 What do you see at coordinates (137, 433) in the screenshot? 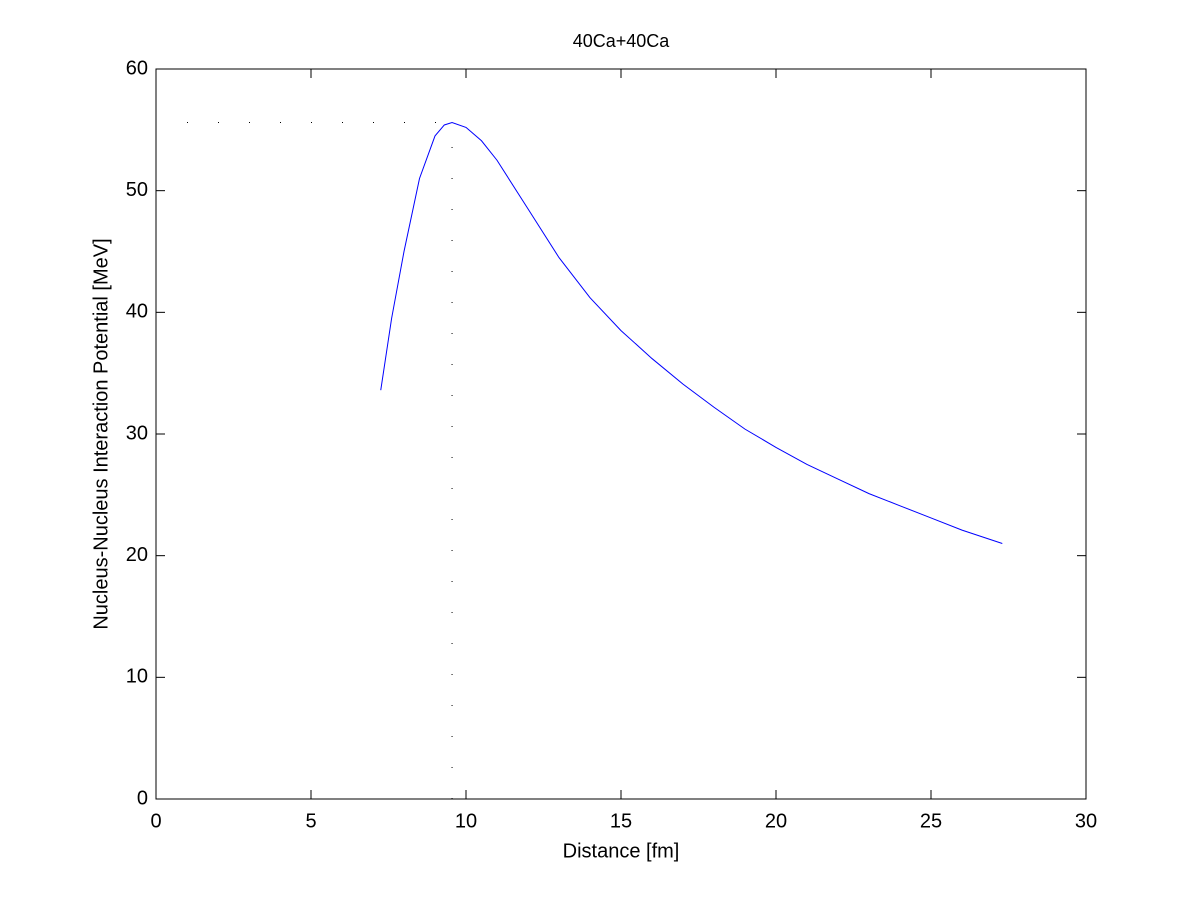
I see `y-tick-label: 30` at bounding box center [137, 433].